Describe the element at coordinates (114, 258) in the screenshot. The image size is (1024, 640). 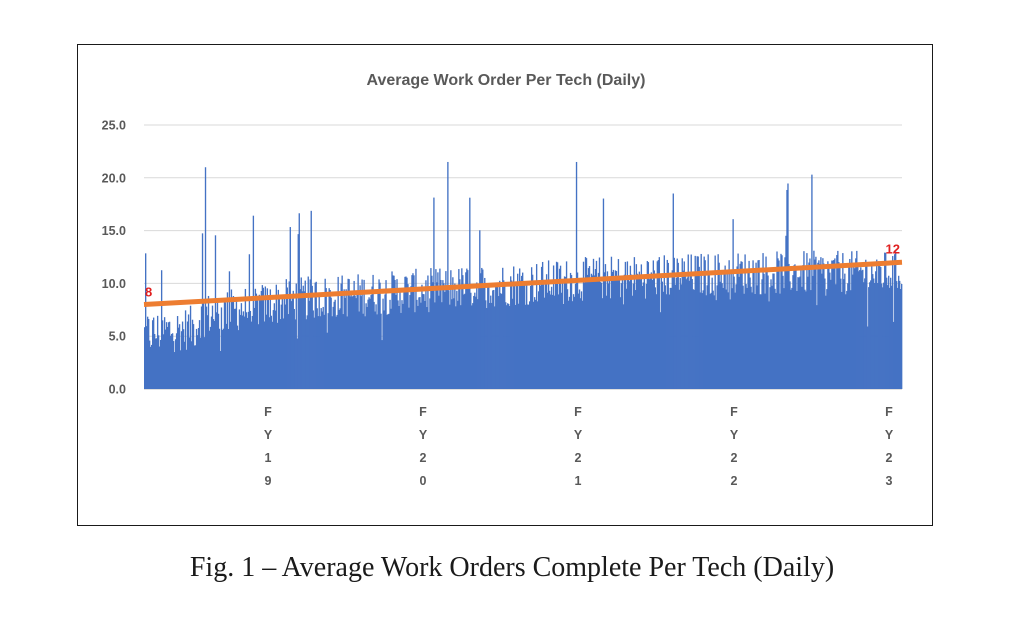
I see `y-axis-ticks: 0.0 5.0 10.0 15.0 20.0 25.0` at that location.